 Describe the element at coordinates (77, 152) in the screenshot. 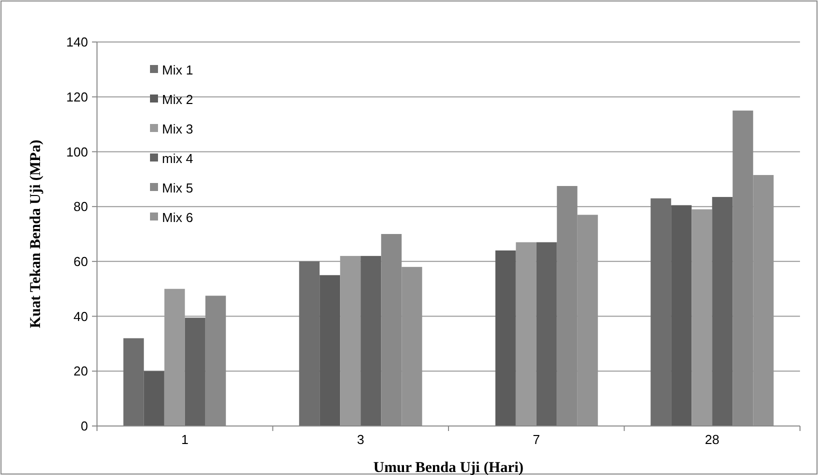

I see `y-tick-label: 100` at that location.